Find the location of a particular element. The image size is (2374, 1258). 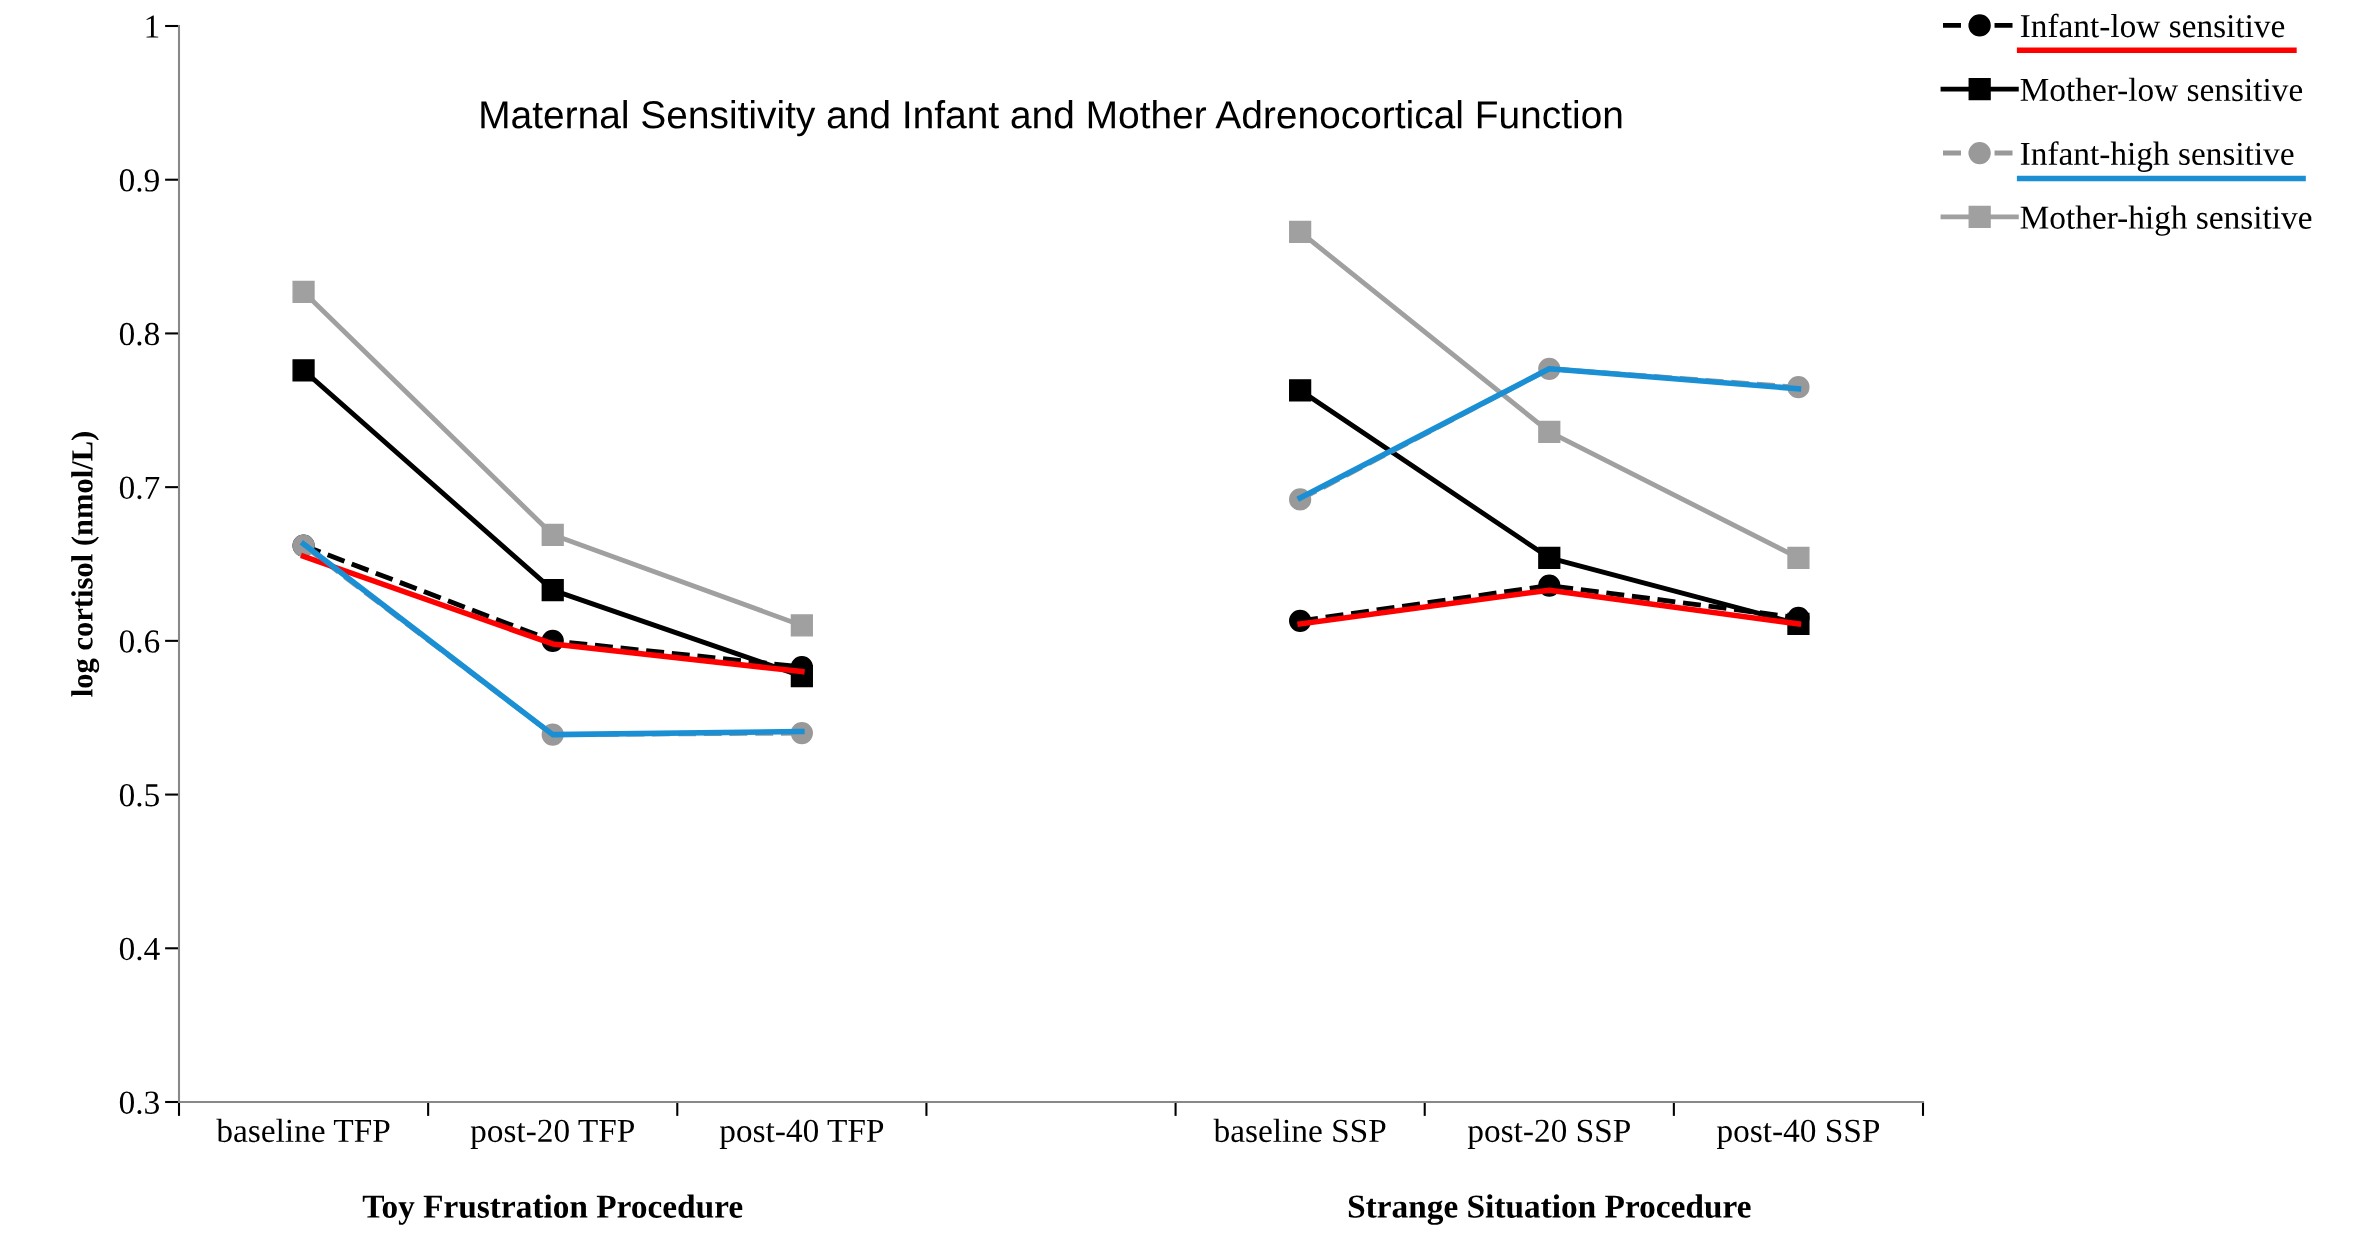

x-tick-label: baseline TFP is located at coordinates (303, 1130).